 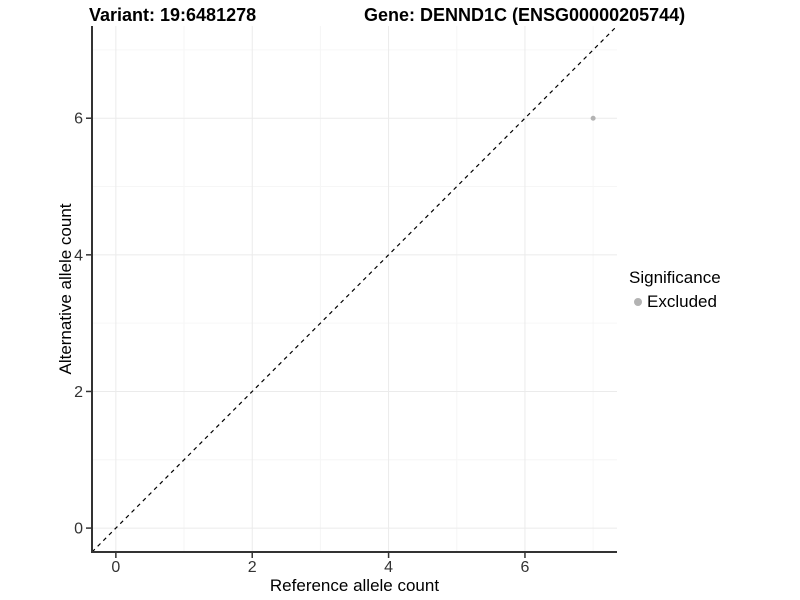 What do you see at coordinates (525, 567) in the screenshot?
I see `x-tick-label: 6` at bounding box center [525, 567].